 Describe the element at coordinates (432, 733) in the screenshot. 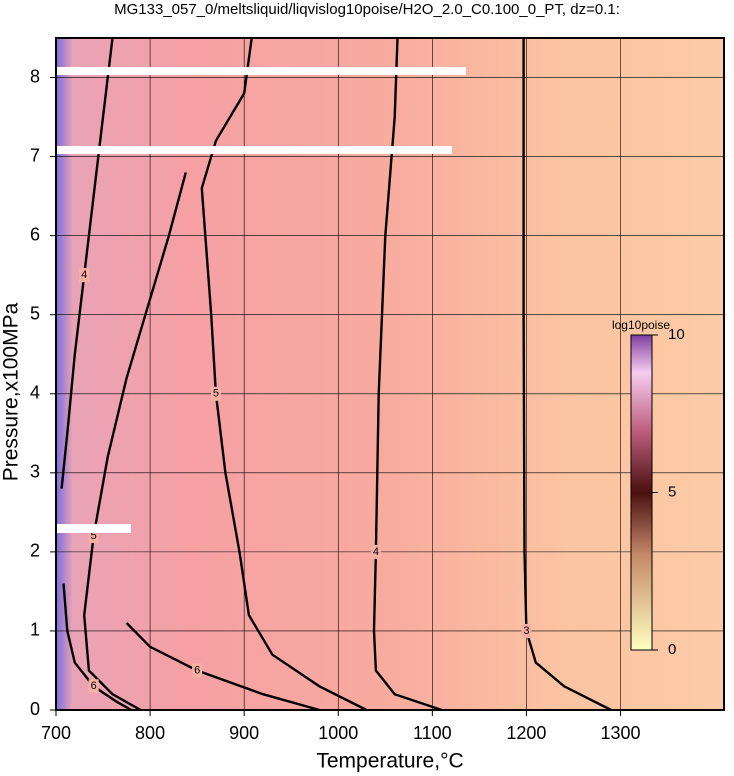

I see `x-tick-label: 1100` at that location.